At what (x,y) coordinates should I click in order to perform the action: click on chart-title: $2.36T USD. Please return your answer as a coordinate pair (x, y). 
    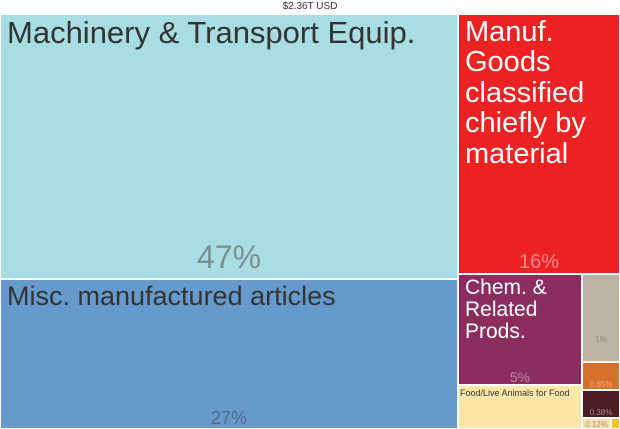
    Looking at the image, I should click on (310, 6).